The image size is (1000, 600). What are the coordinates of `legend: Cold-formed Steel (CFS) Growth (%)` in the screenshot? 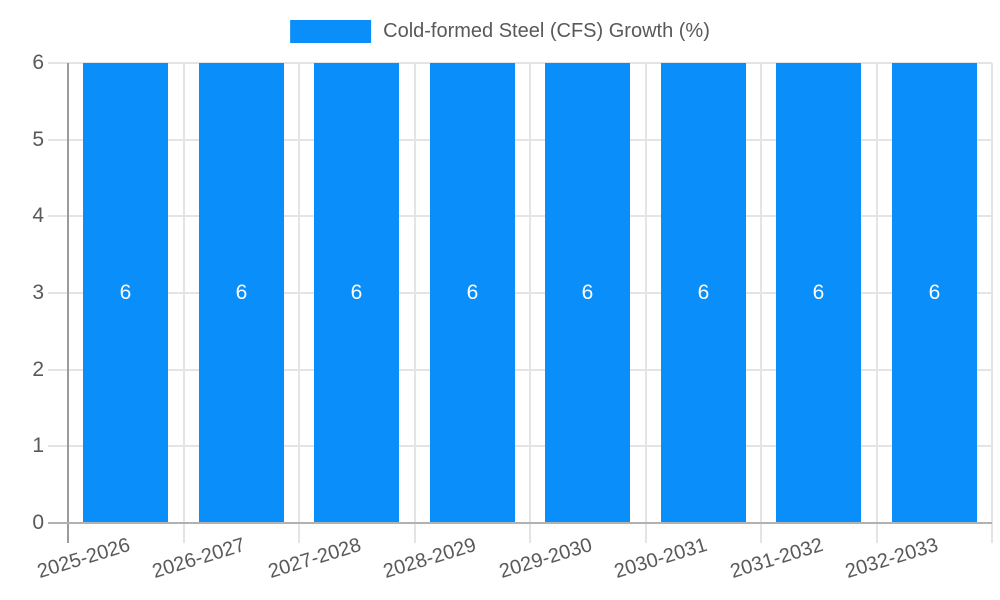 It's located at (500, 31).